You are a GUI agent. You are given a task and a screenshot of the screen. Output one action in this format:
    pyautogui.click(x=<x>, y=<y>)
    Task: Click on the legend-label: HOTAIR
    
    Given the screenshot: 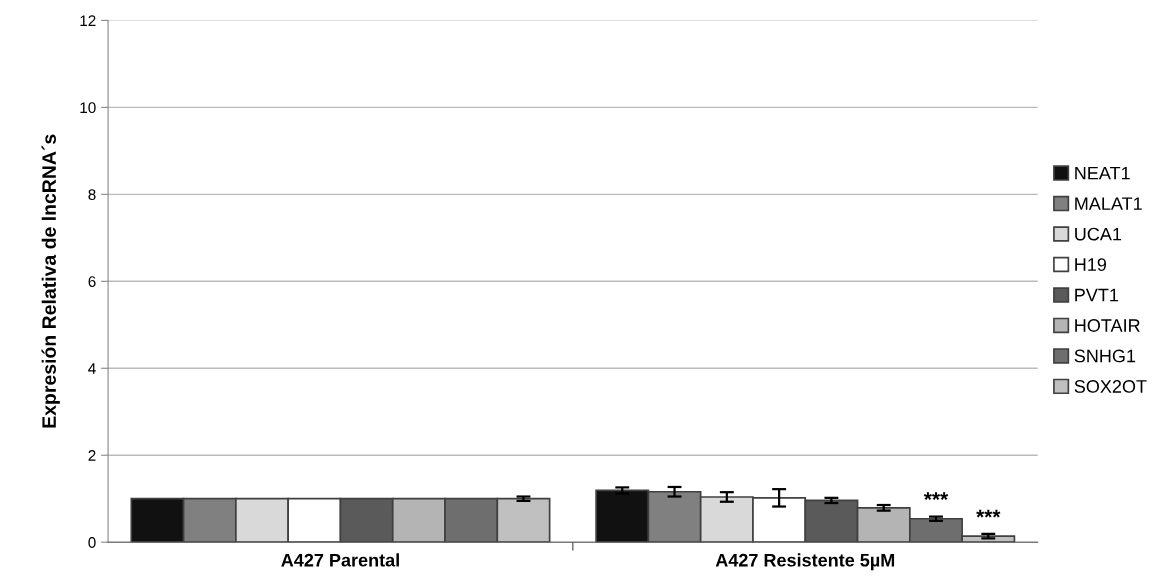 What is the action you would take?
    pyautogui.click(x=1107, y=325)
    